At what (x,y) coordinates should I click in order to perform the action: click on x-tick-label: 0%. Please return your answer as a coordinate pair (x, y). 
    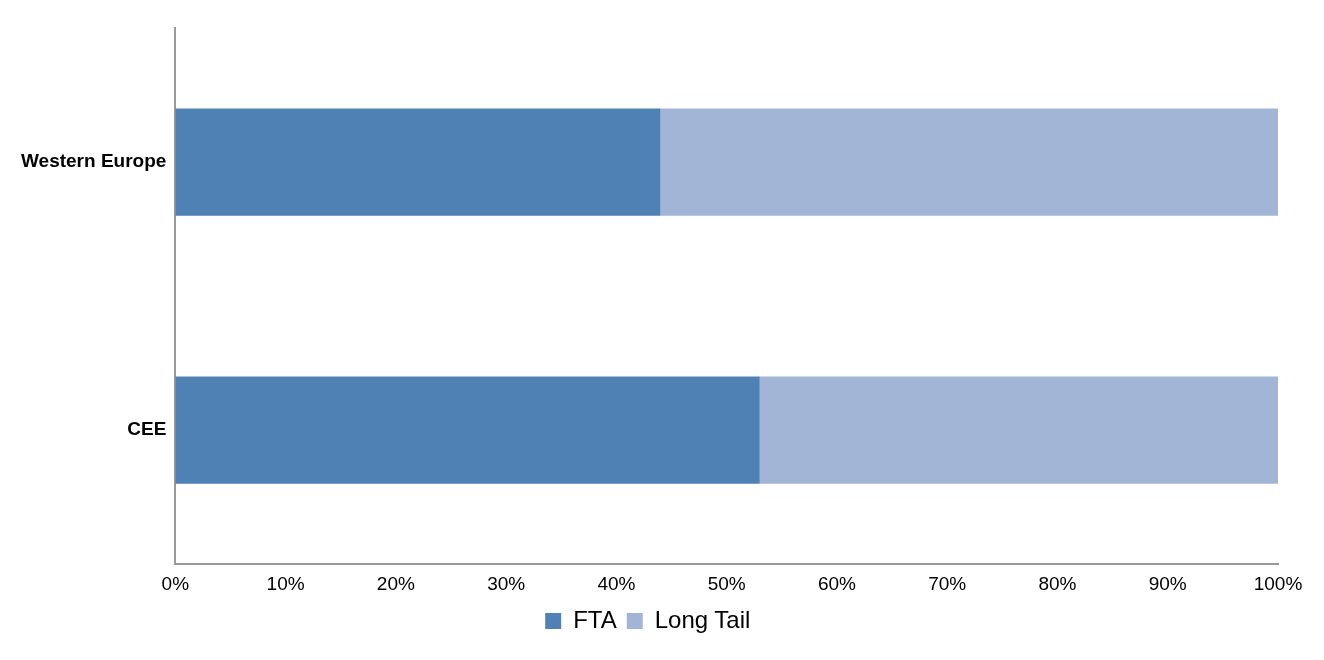
    Looking at the image, I should click on (175, 583).